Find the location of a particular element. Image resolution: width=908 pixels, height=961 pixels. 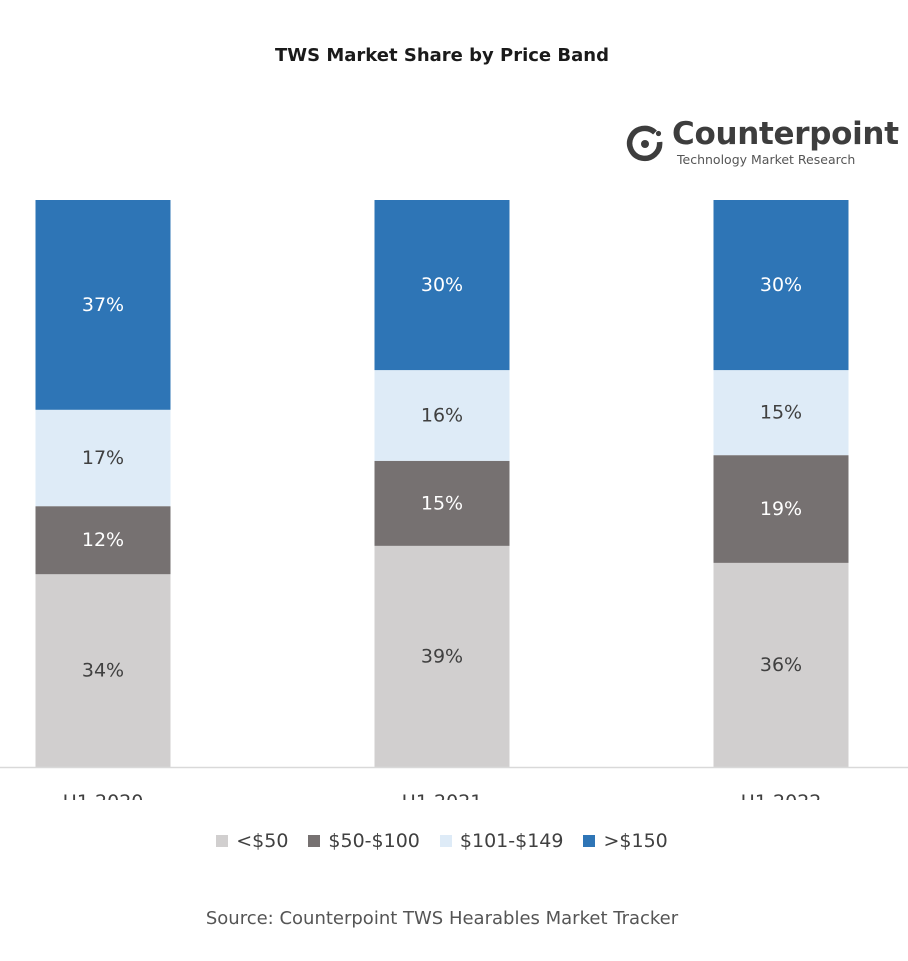

counterpoint-logo: Counterpoint Technology Market Research is located at coordinates (759, 144).